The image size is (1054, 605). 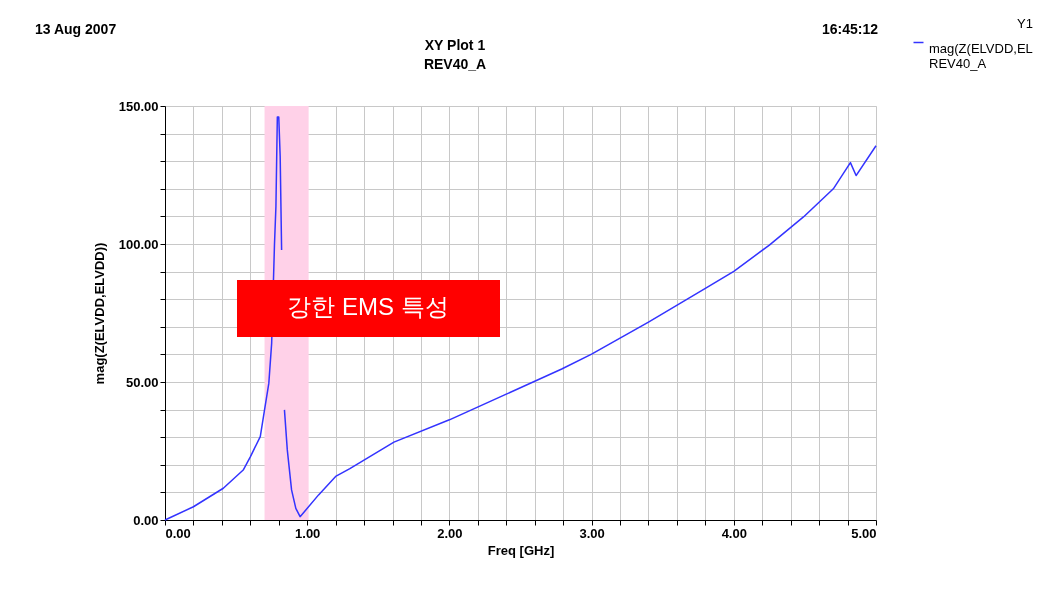 I want to click on y-tick-label: 0.00, so click(x=146, y=520).